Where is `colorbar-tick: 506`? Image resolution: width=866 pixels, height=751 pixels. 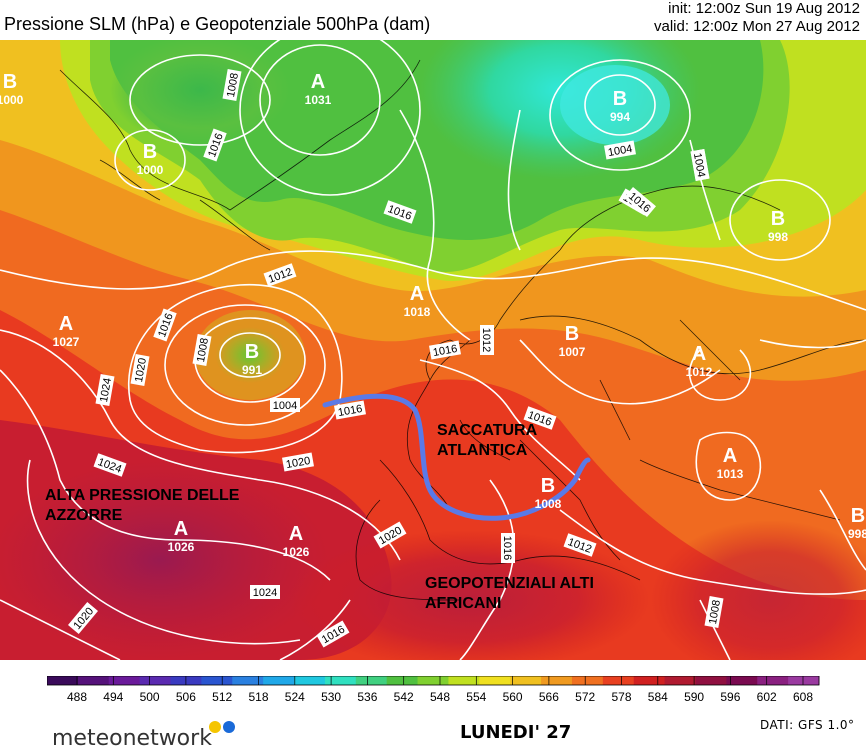 colorbar-tick: 506 is located at coordinates (186, 697).